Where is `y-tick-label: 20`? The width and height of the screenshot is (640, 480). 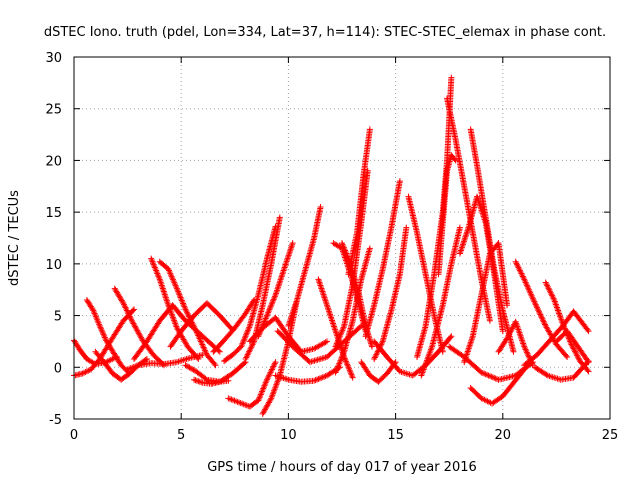 y-tick-label: 20 is located at coordinates (53, 161).